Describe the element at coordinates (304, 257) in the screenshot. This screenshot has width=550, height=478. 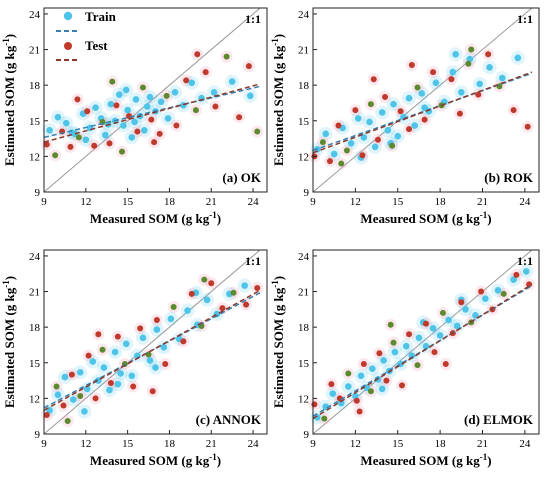
I see `y-tick-label: 24` at that location.